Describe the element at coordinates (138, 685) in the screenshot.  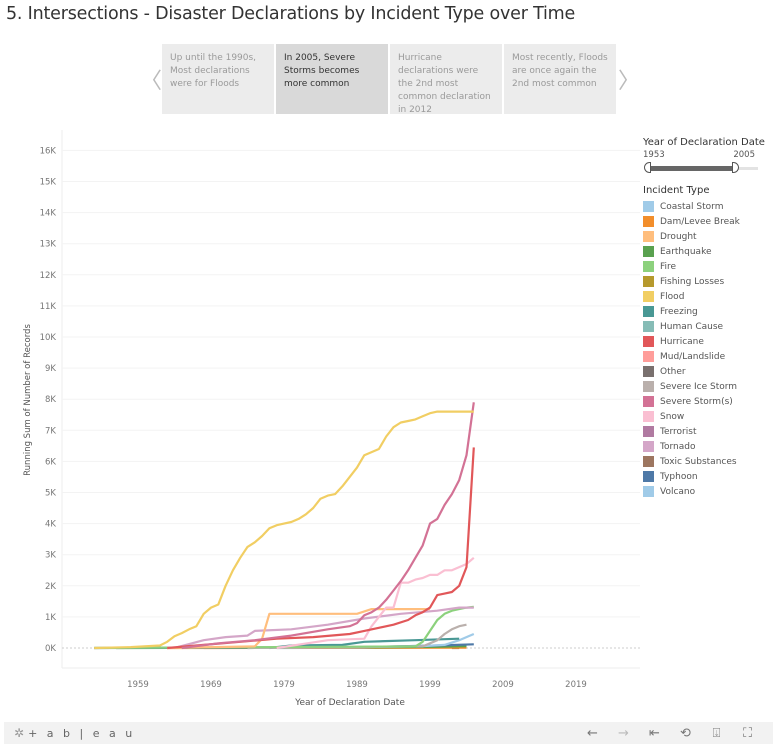
I see `x-tick-label: 1959` at that location.